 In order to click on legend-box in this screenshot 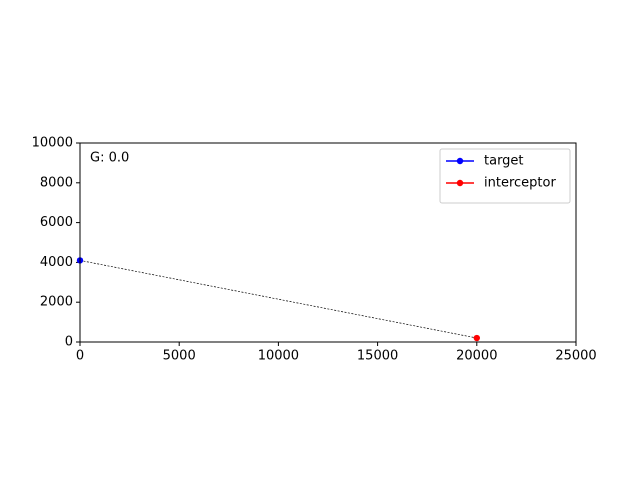, I will do `click(505, 176)`.